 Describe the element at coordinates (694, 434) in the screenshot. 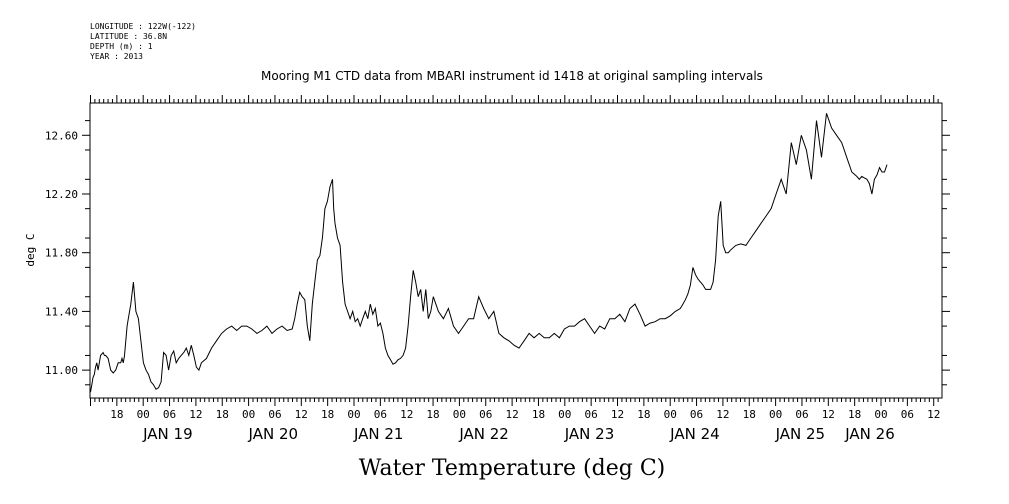

I see `x-day-label: JAN 24` at that location.